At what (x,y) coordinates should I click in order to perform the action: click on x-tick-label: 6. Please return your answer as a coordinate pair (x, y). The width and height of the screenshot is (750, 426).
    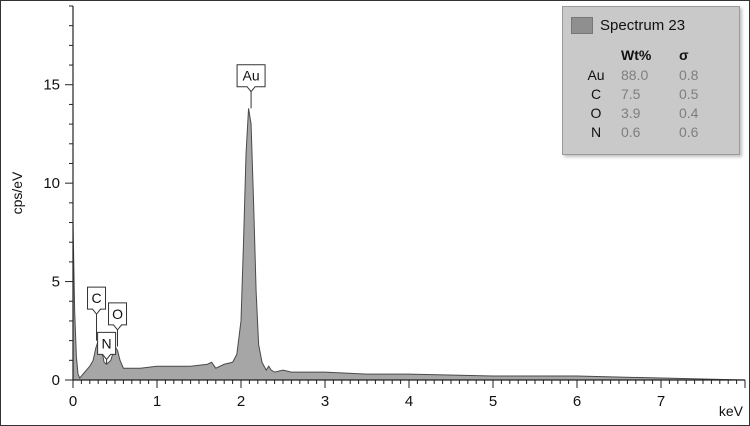
    Looking at the image, I should click on (577, 401).